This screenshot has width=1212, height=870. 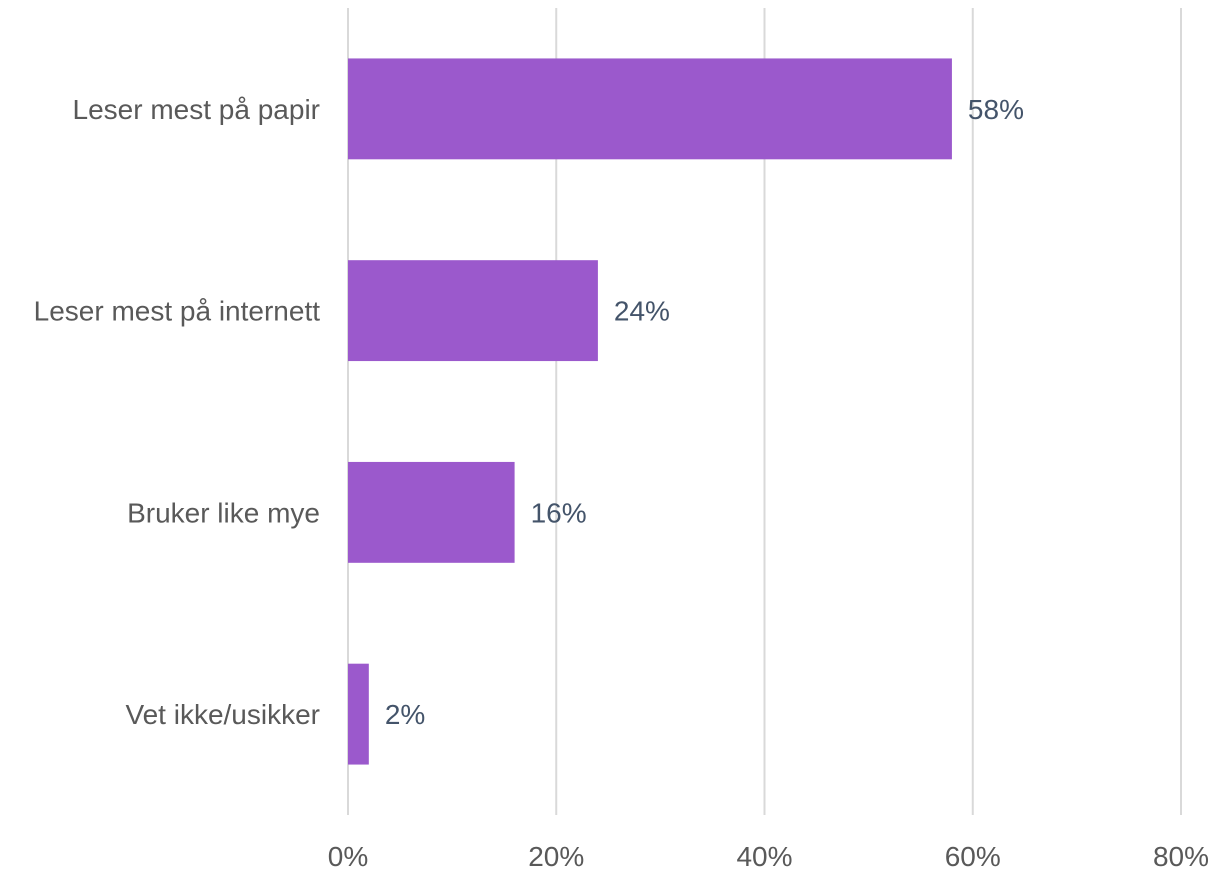 I want to click on x-axis-ticks: 0% 20% 40% 60% 80%, so click(x=768, y=855).